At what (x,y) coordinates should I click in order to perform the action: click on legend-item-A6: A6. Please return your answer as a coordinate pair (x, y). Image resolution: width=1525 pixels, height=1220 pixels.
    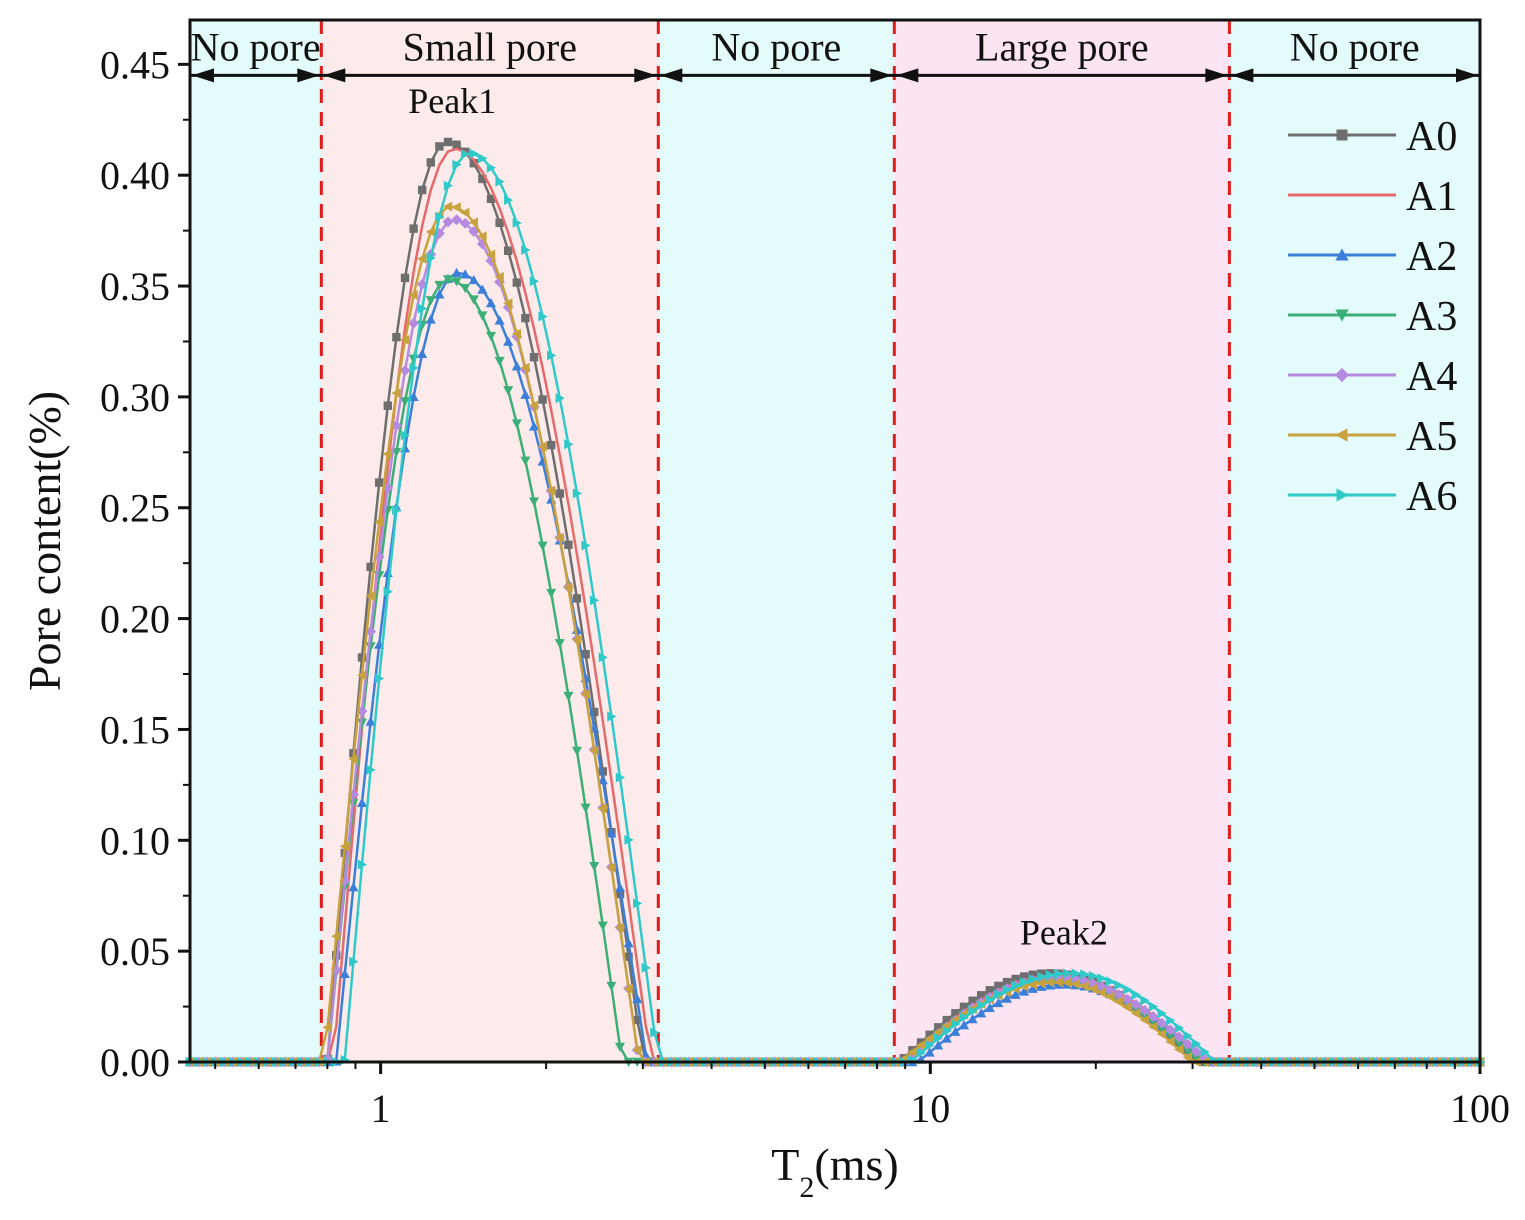
    Looking at the image, I should click on (1372, 497).